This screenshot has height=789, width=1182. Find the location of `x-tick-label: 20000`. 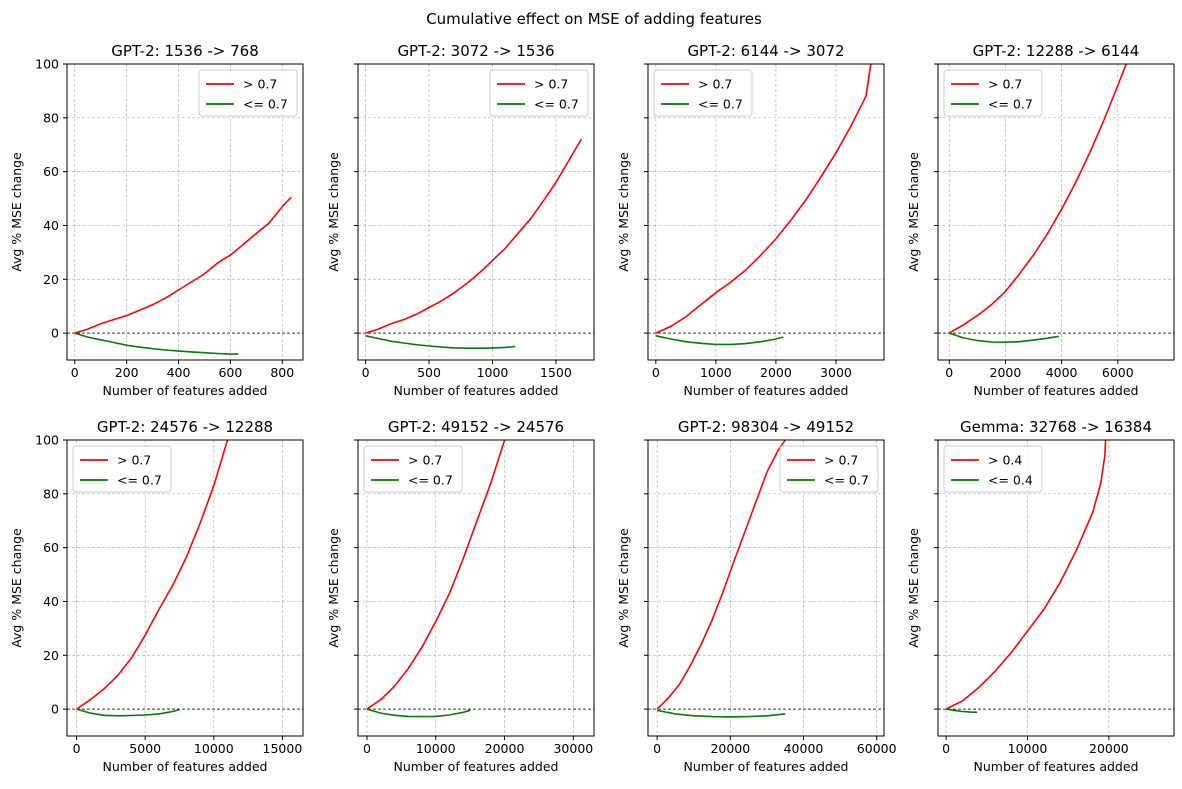

x-tick-label: 20000 is located at coordinates (730, 748).